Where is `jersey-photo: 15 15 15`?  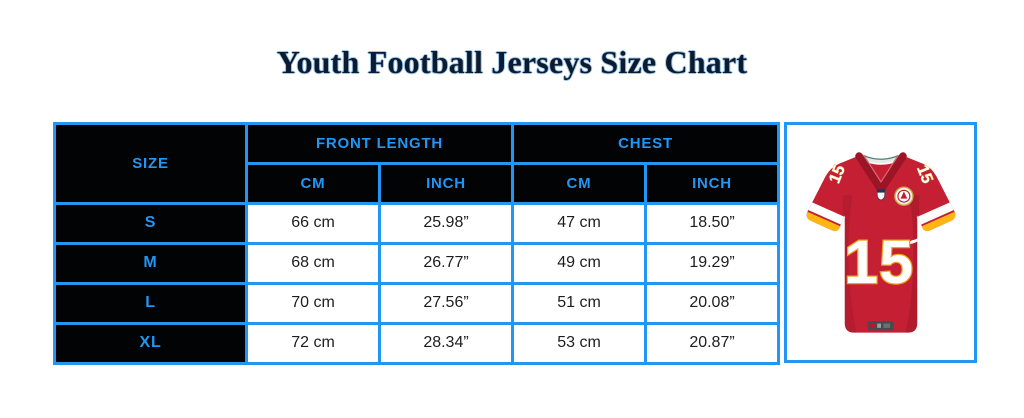
jersey-photo: 15 15 15 is located at coordinates (880, 242).